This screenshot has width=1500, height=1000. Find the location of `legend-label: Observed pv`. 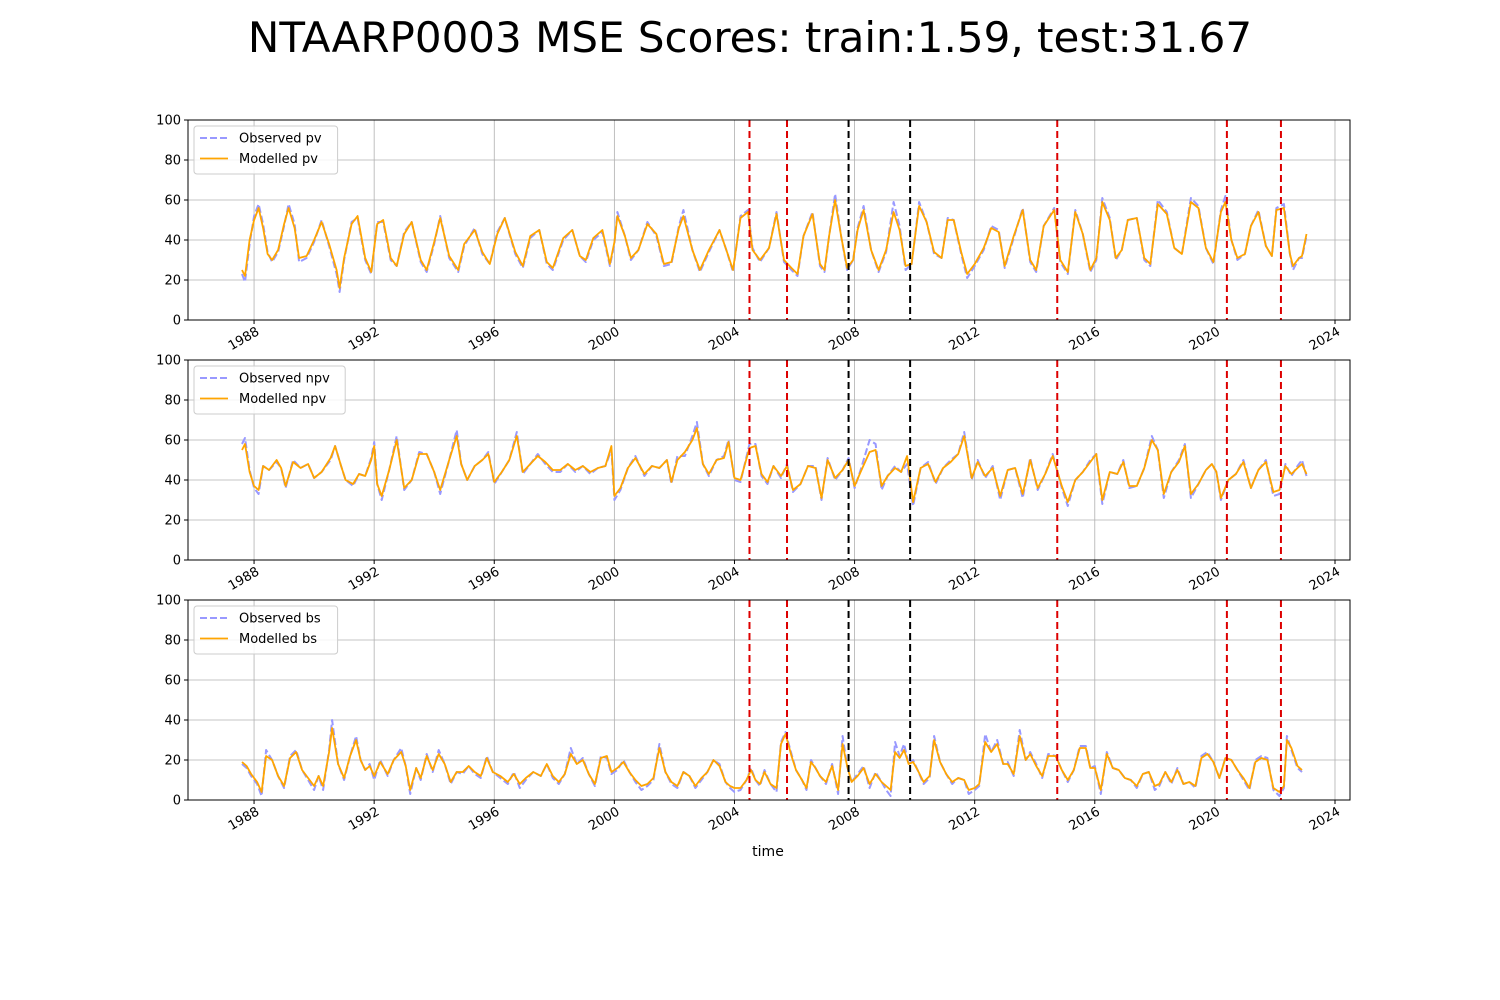

legend-label: Observed pv is located at coordinates (280, 139).